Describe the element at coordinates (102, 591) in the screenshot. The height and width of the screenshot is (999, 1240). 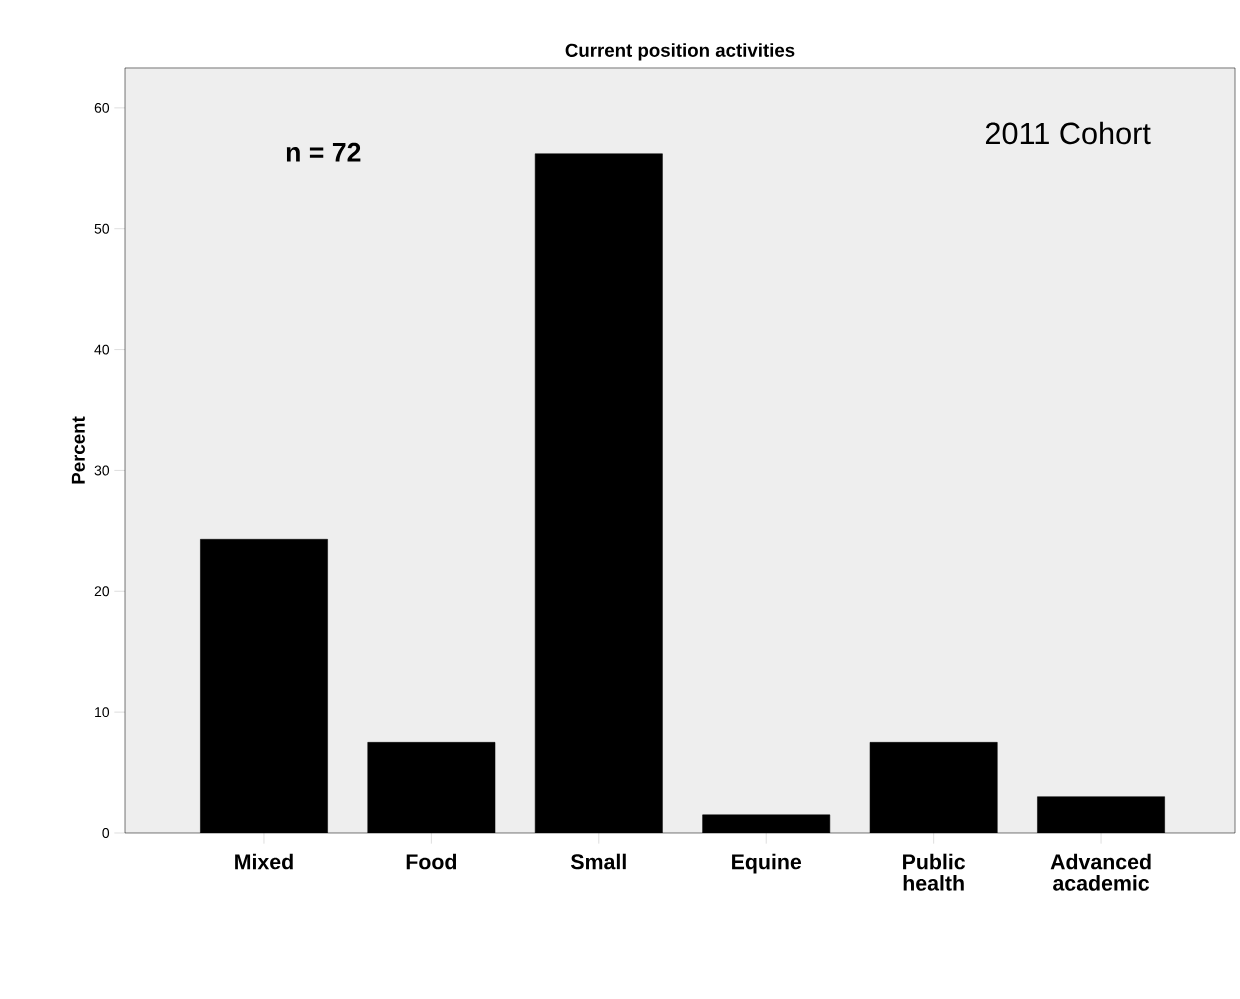
I see `y-tick-label: 20` at that location.